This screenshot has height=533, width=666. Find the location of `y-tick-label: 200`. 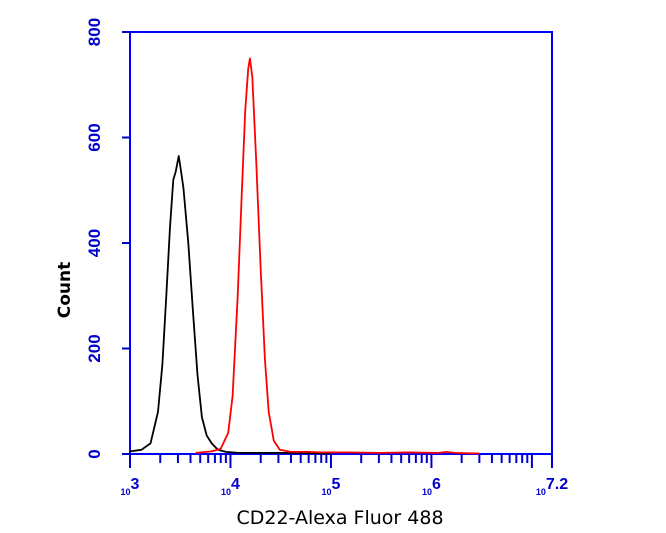

y-tick-label: 200 is located at coordinates (94, 348).